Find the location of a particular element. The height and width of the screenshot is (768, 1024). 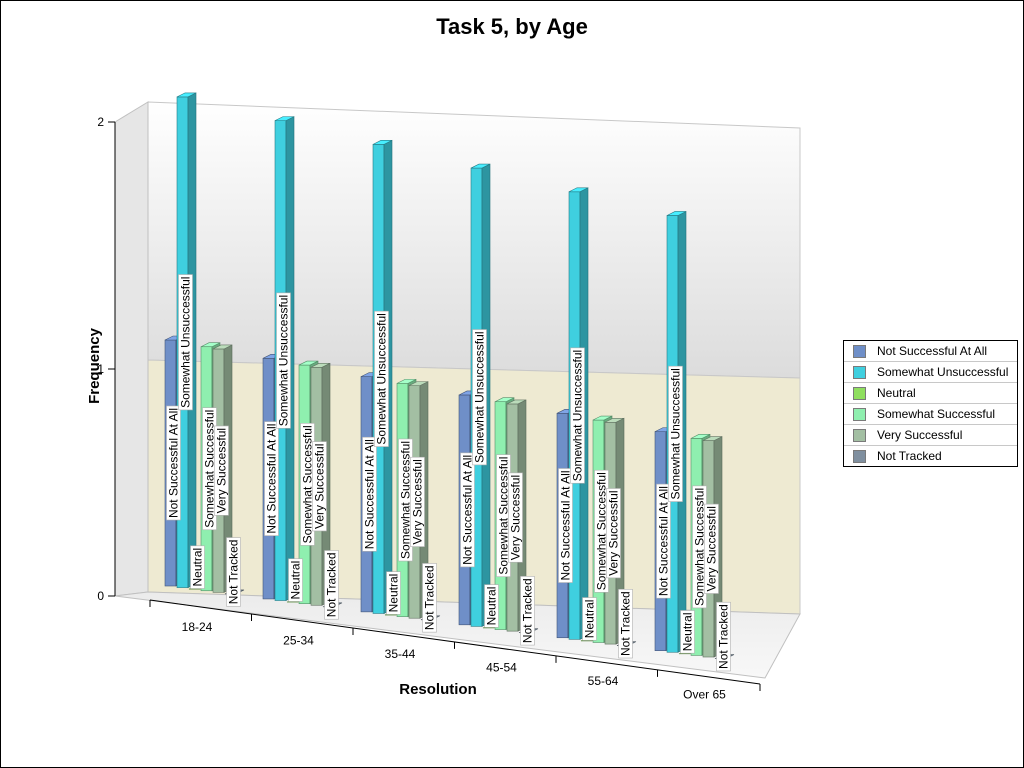

legend-item: Not Tracked is located at coordinates (930, 455).